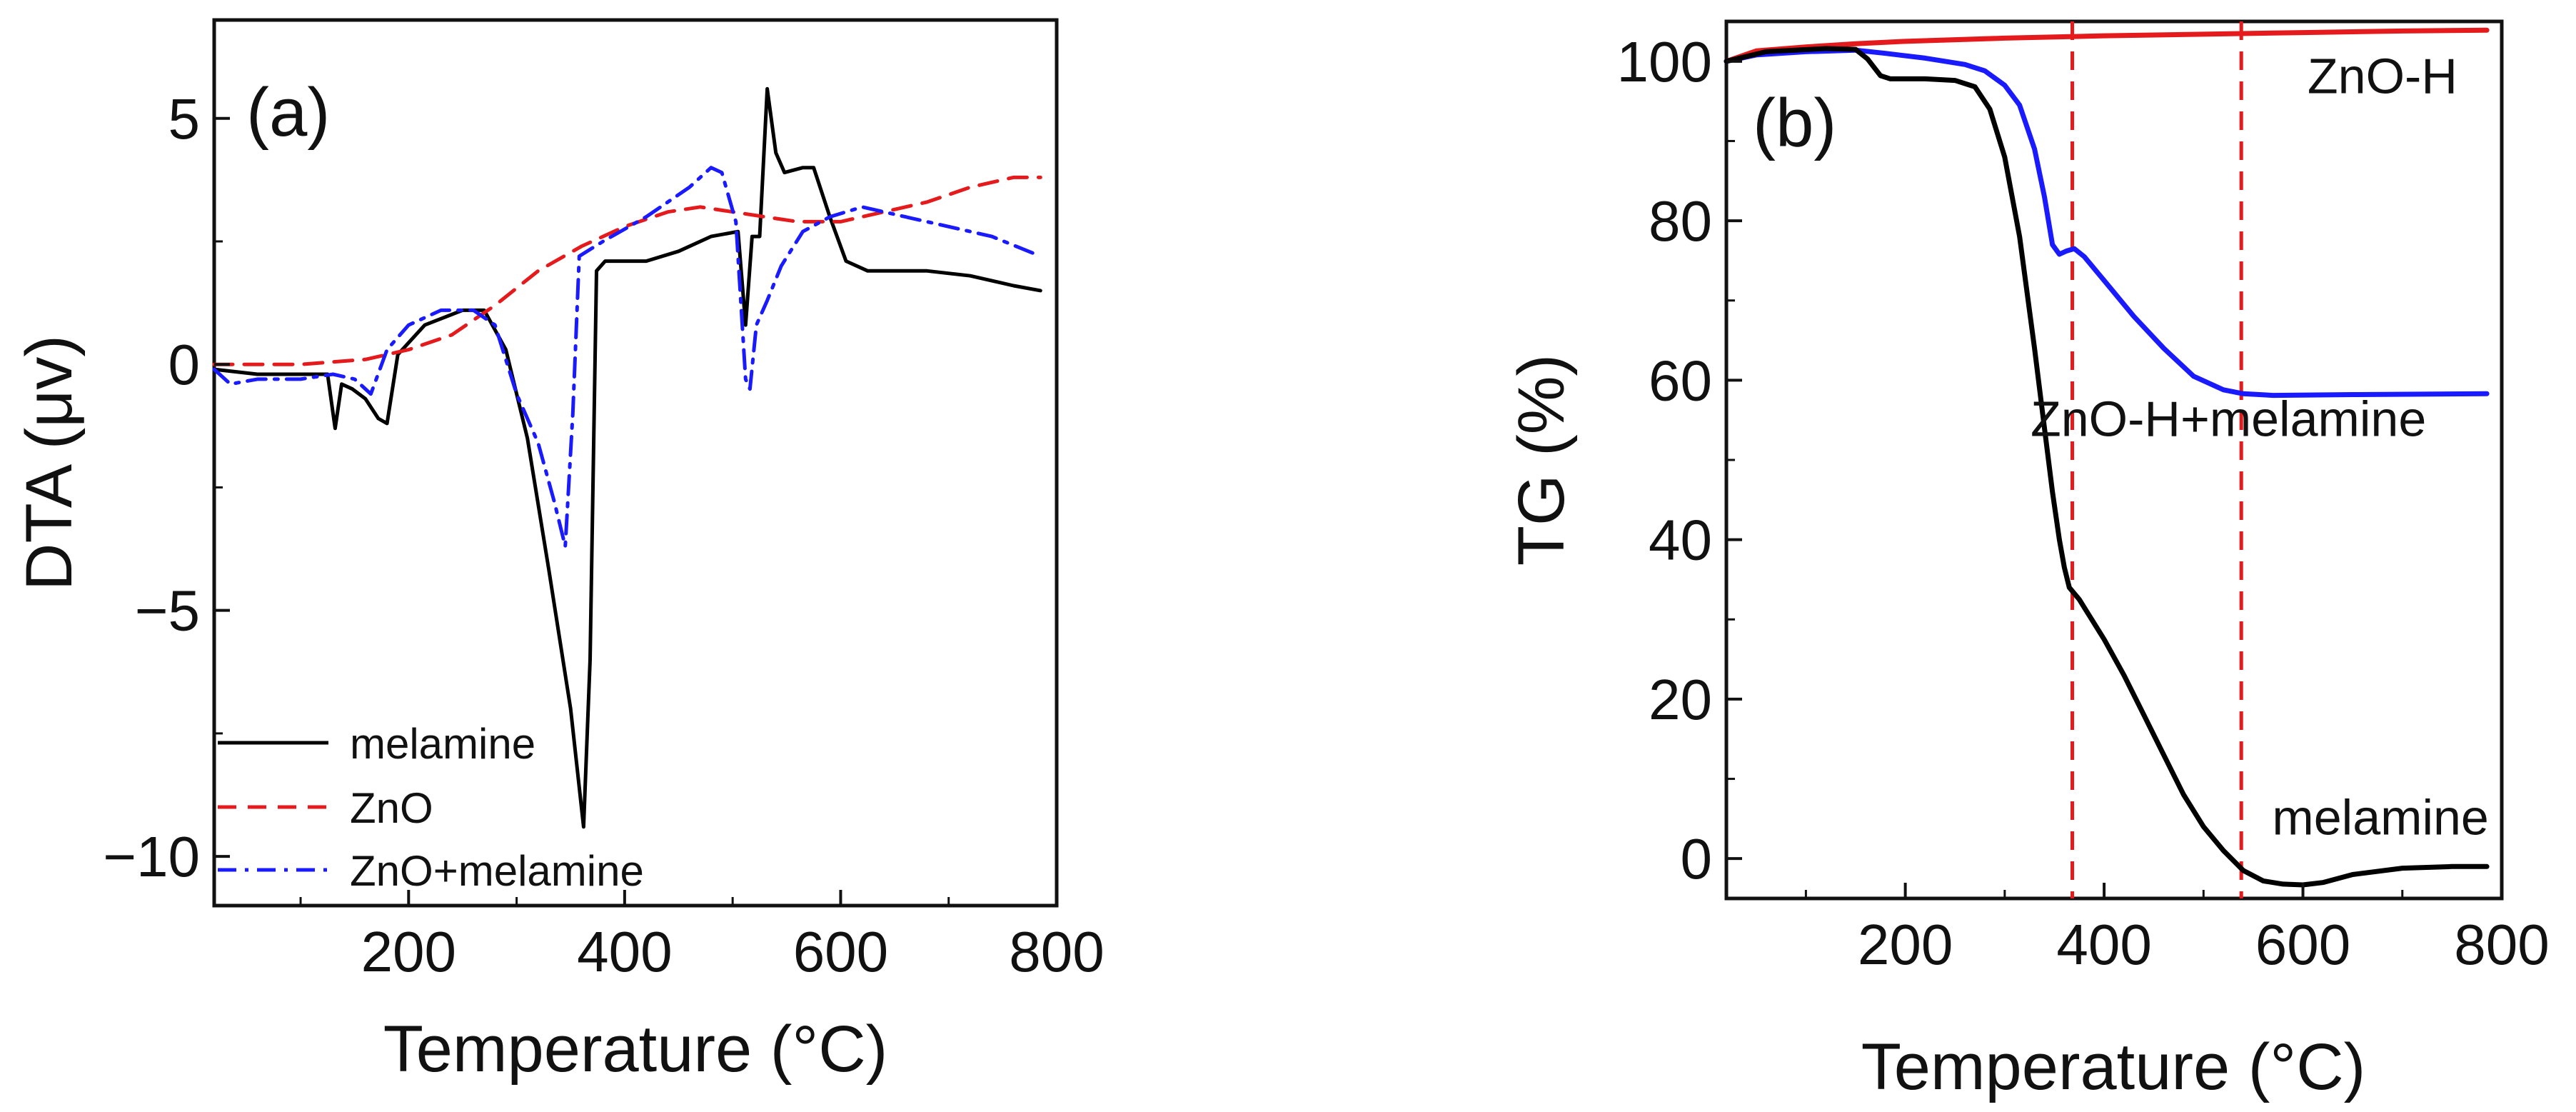 The height and width of the screenshot is (1112, 2576). I want to click on panel-b-label: (b), so click(1794, 123).